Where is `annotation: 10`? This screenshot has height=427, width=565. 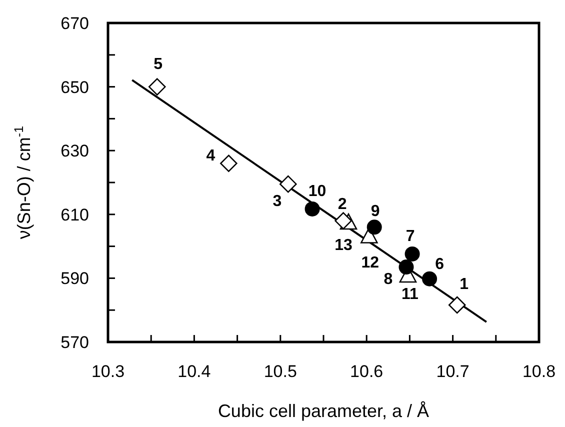 annotation: 10 is located at coordinates (317, 191).